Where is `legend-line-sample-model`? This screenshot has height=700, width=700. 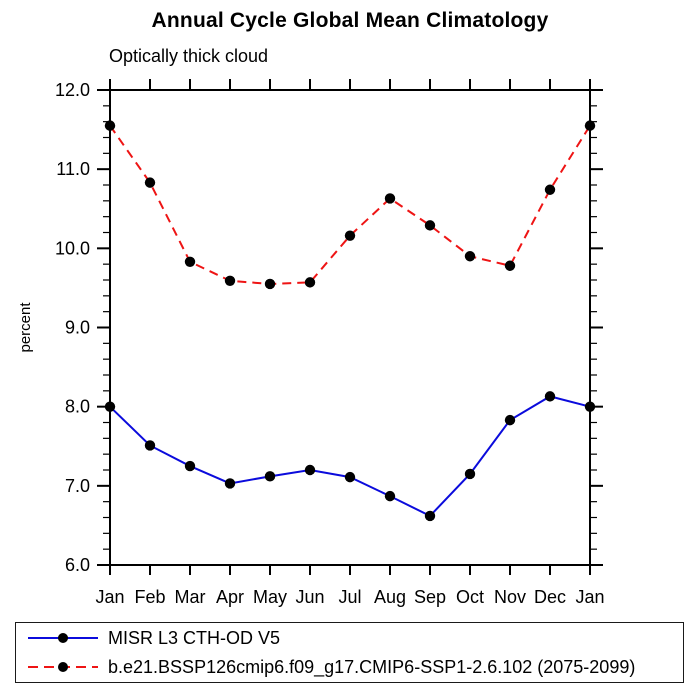 legend-line-sample-model is located at coordinates (63, 667).